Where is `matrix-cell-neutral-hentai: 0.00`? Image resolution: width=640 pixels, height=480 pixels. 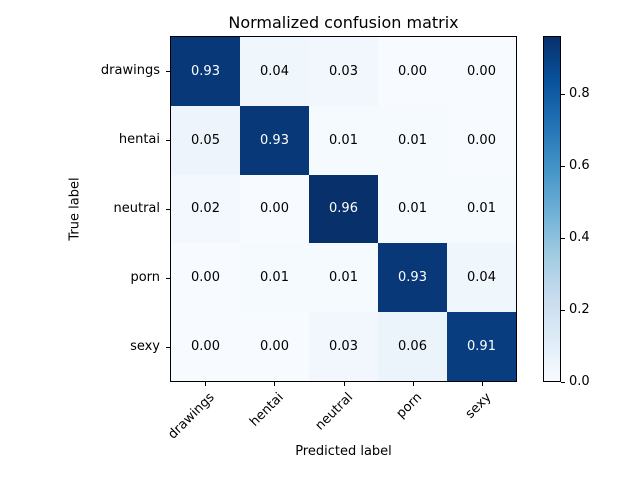
matrix-cell-neutral-hentai: 0.00 is located at coordinates (274, 209).